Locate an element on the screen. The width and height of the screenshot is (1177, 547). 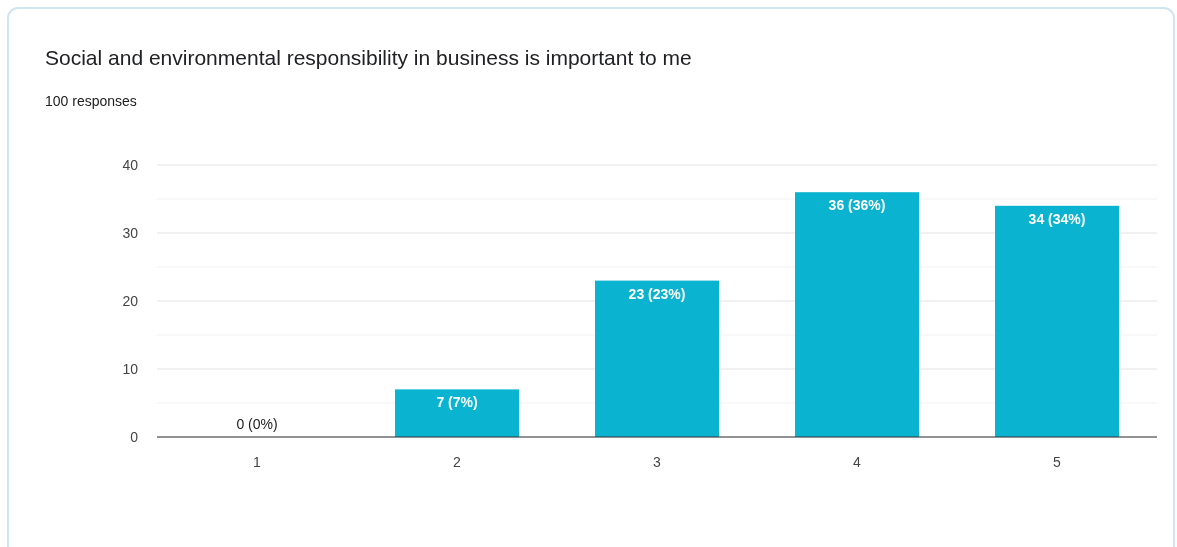
data-label: 0 (0%) is located at coordinates (257, 424).